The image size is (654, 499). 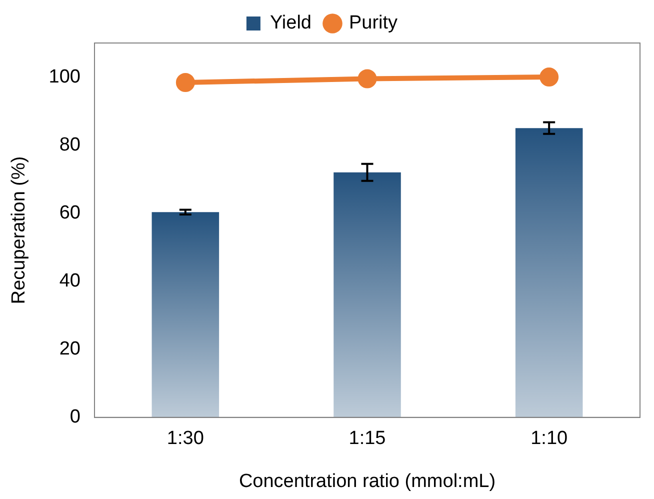 I want to click on y-tick-label: 80, so click(x=69, y=145).